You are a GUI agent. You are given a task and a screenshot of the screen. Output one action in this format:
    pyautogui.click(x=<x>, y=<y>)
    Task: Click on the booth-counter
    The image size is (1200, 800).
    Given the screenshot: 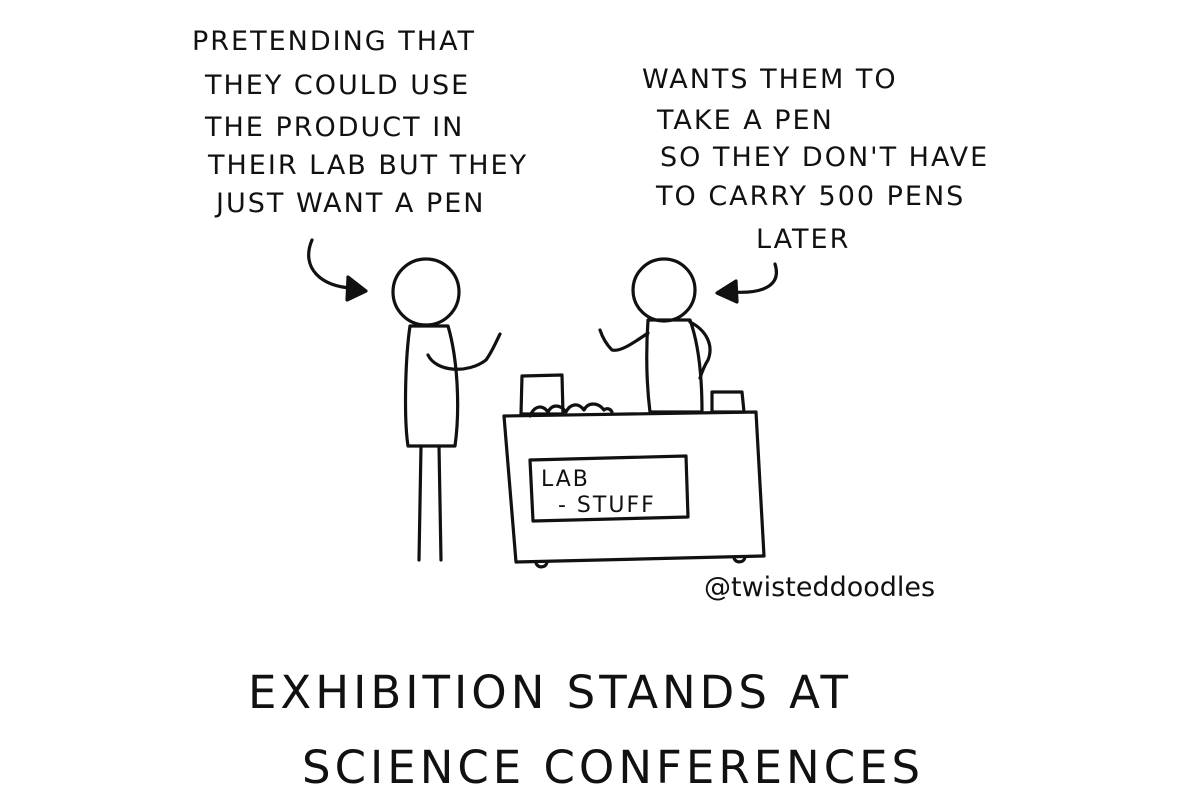 What is the action you would take?
    pyautogui.click(x=634, y=487)
    